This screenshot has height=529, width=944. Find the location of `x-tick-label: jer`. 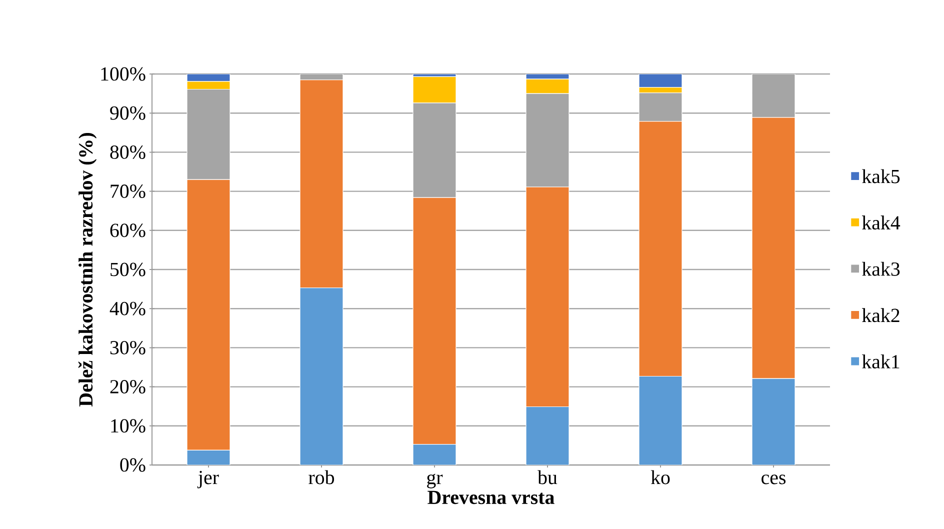

x-tick-label: jer is located at coordinates (208, 479).